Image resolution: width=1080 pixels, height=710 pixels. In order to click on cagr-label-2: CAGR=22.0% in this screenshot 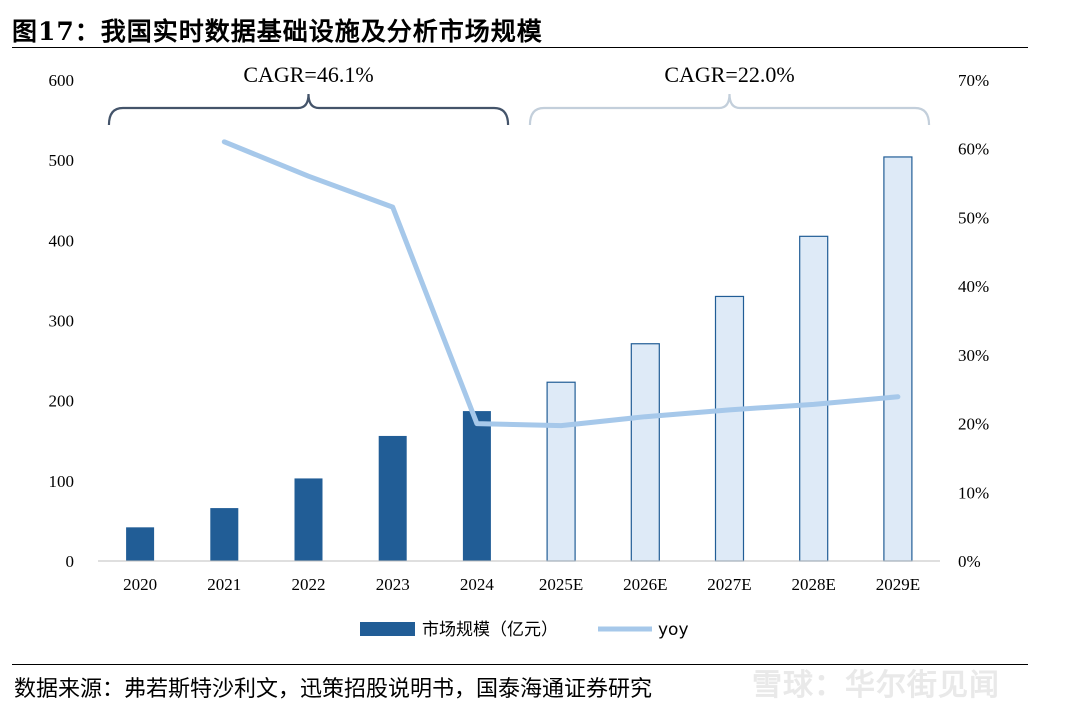, I will do `click(729, 74)`.